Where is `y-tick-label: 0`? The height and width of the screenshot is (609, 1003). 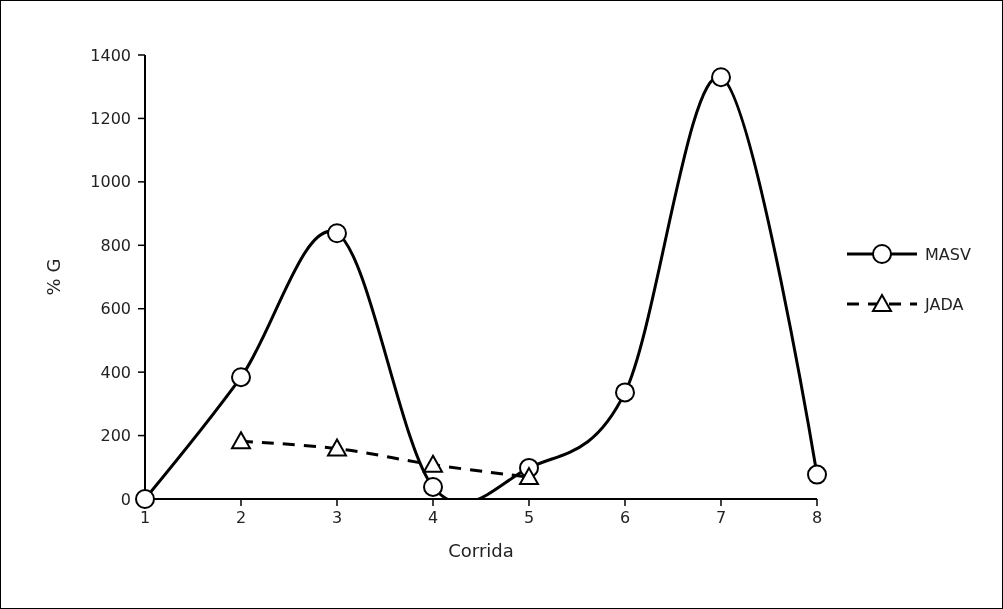 y-tick-label: 0 is located at coordinates (125, 499).